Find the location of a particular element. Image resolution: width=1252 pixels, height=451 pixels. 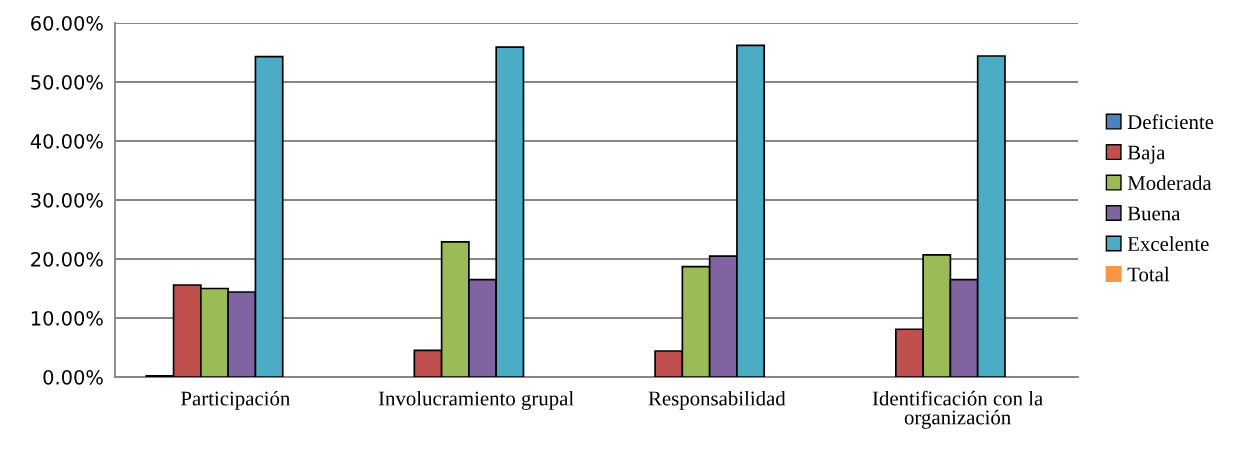

legend-label: Buena is located at coordinates (1154, 213).